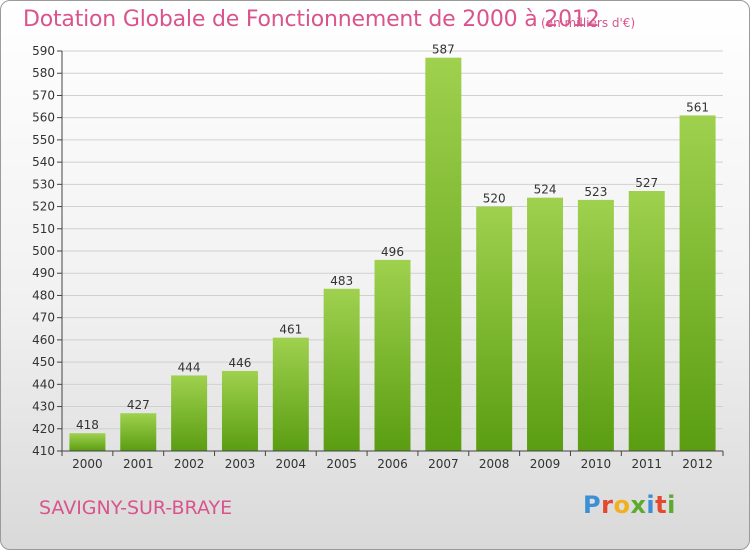 This screenshot has height=550, width=750. What do you see at coordinates (43, 95) in the screenshot?
I see `y-tick-label: 570` at bounding box center [43, 95].